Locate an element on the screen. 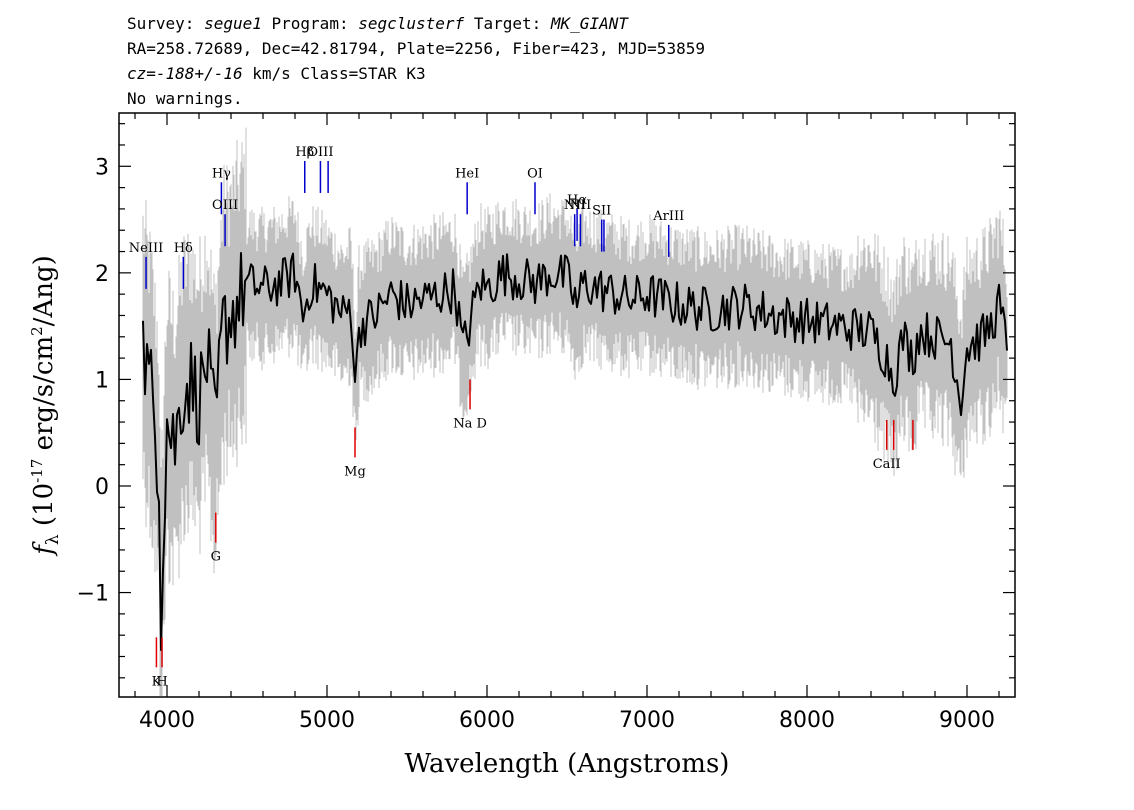  emission-line-label: SII is located at coordinates (601, 211).